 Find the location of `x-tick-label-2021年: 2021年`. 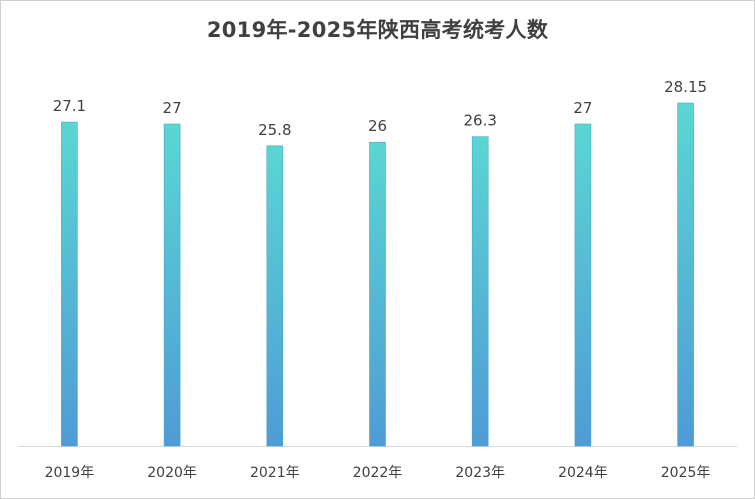

x-tick-label-2021年: 2021年 is located at coordinates (275, 473).